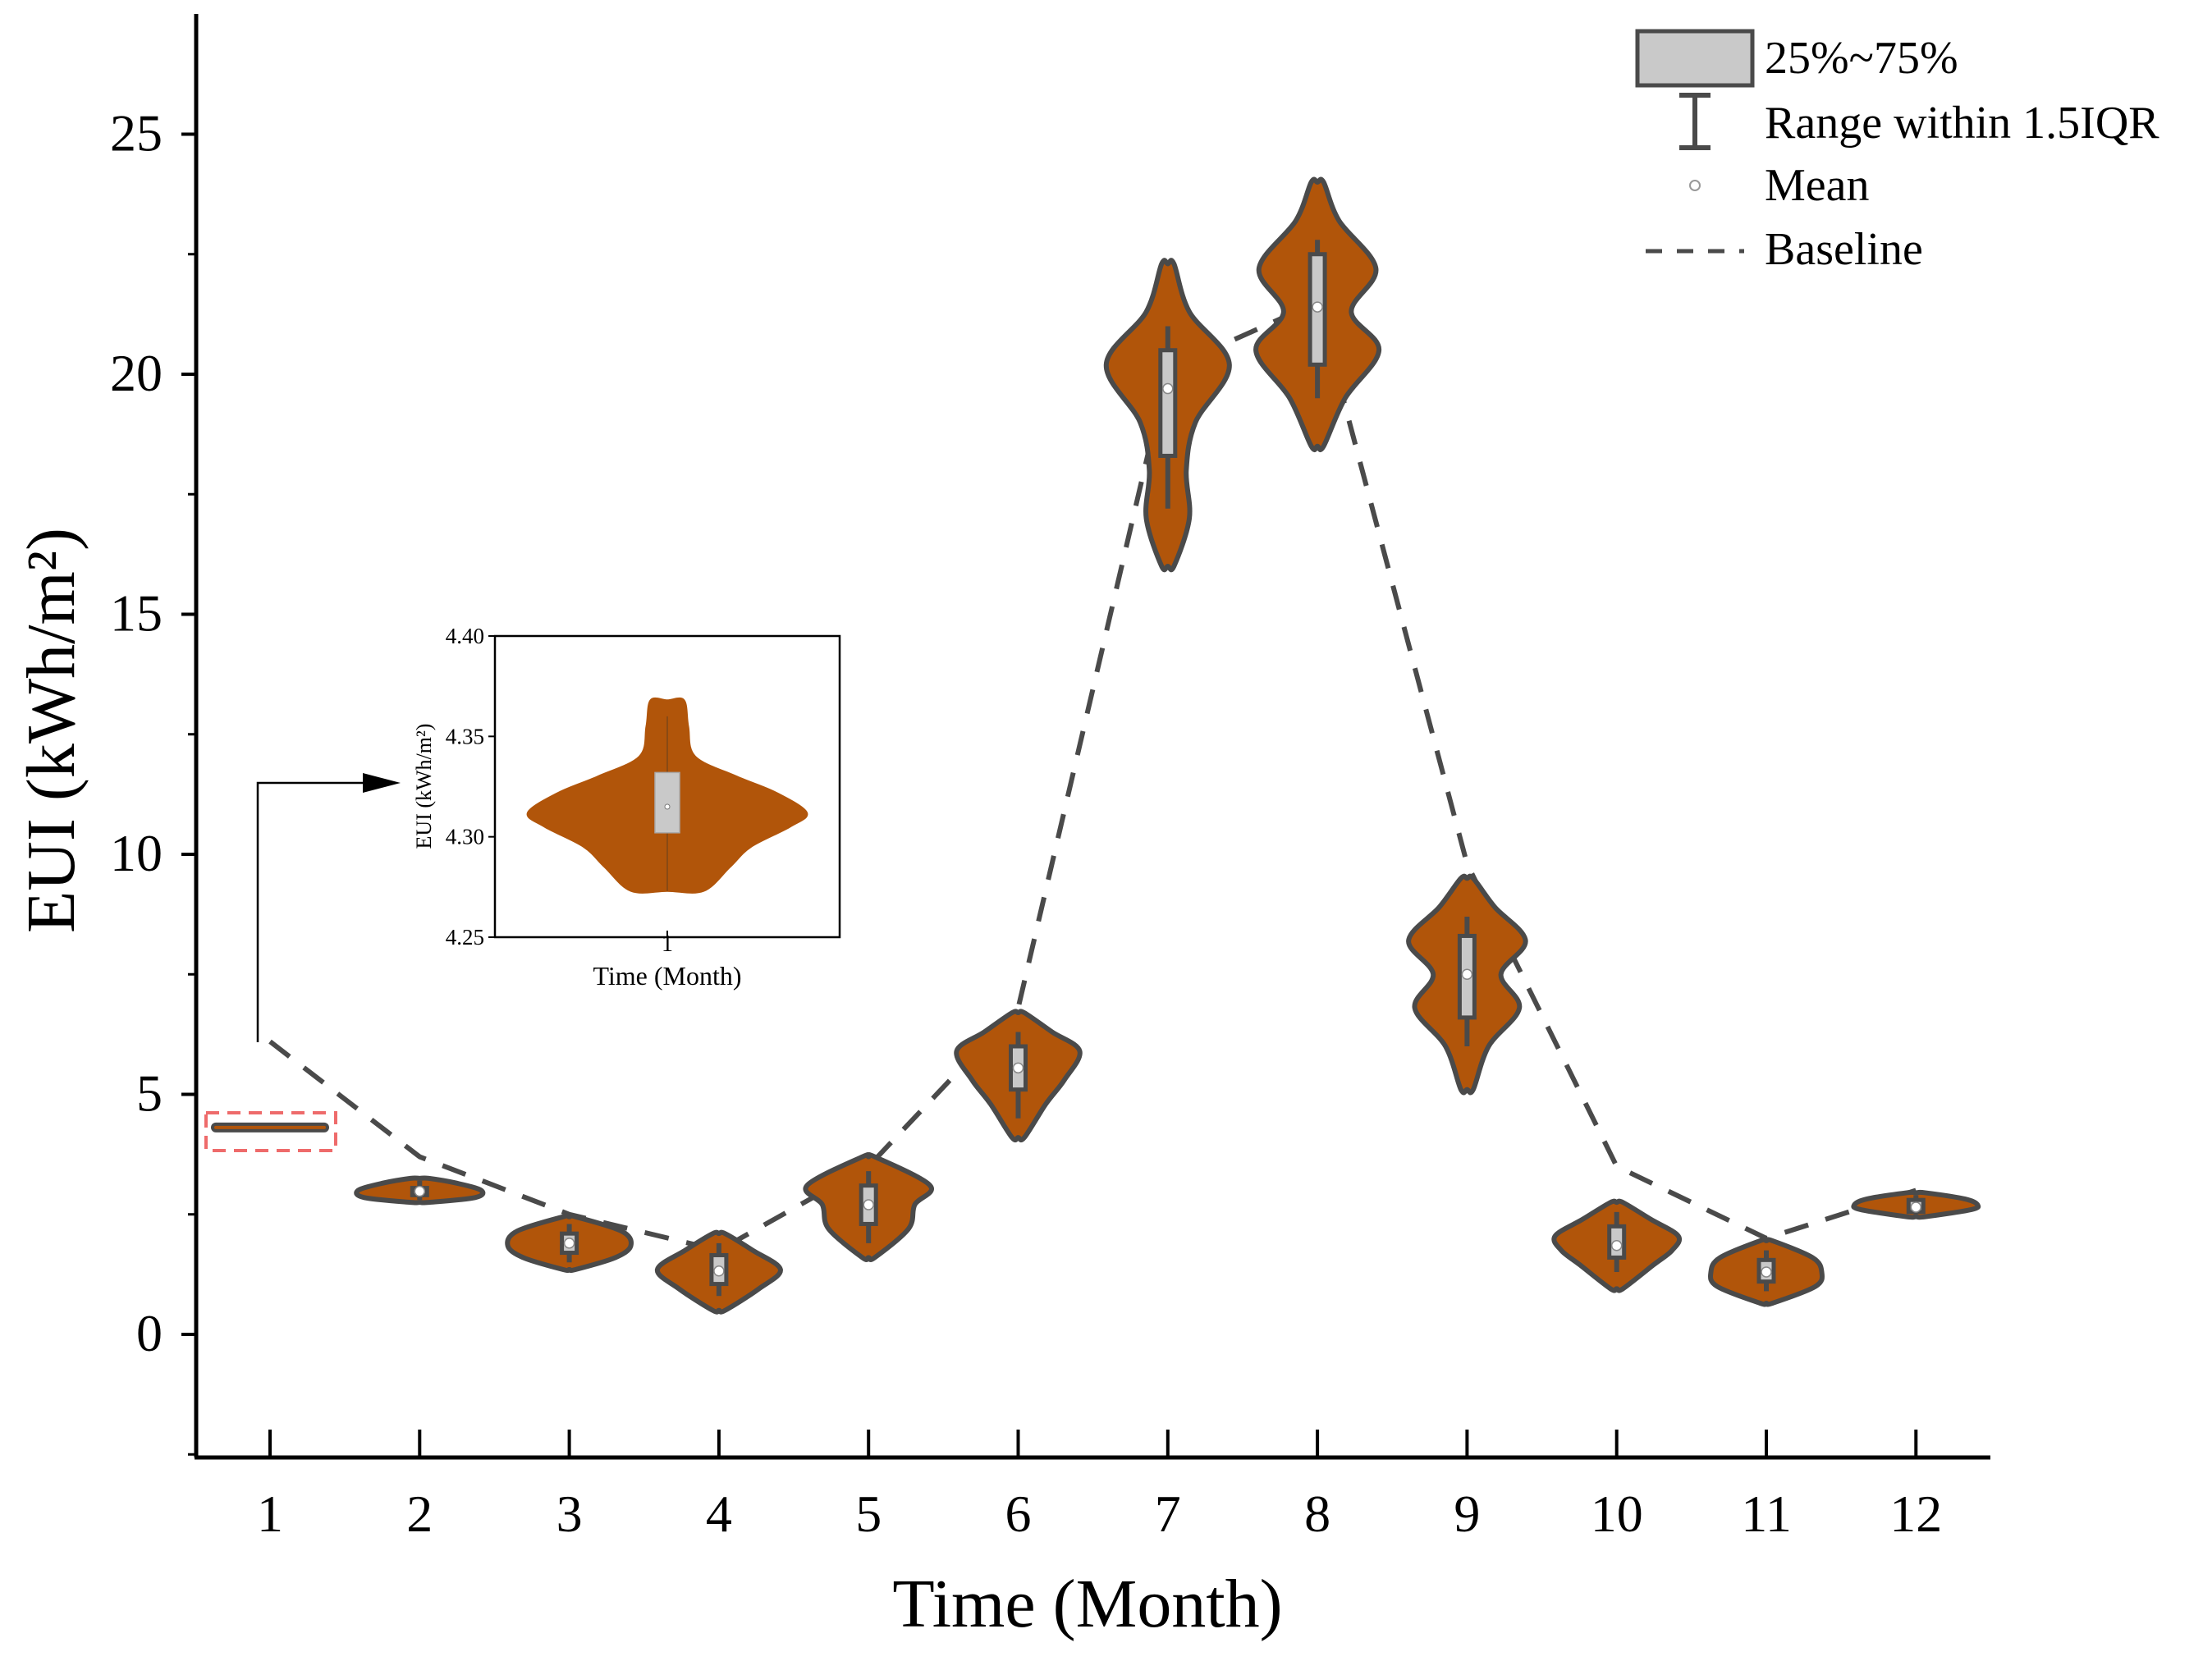  I want to click on y-ticks: 0 5 10 15 20 25, so click(153, 780).